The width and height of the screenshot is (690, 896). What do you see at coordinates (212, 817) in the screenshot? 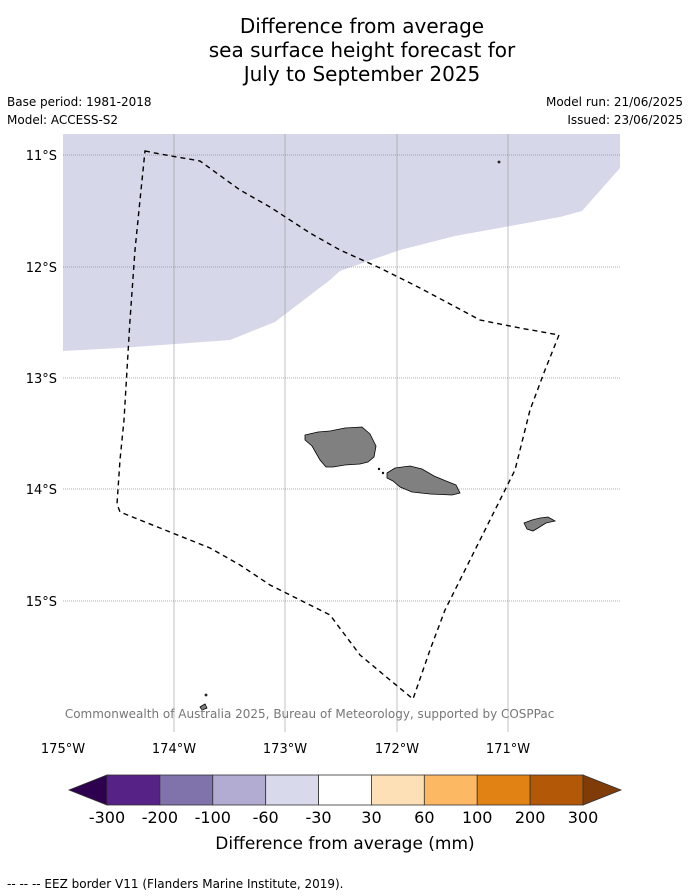
I see `colorbar-tick-label: -100` at bounding box center [212, 817].